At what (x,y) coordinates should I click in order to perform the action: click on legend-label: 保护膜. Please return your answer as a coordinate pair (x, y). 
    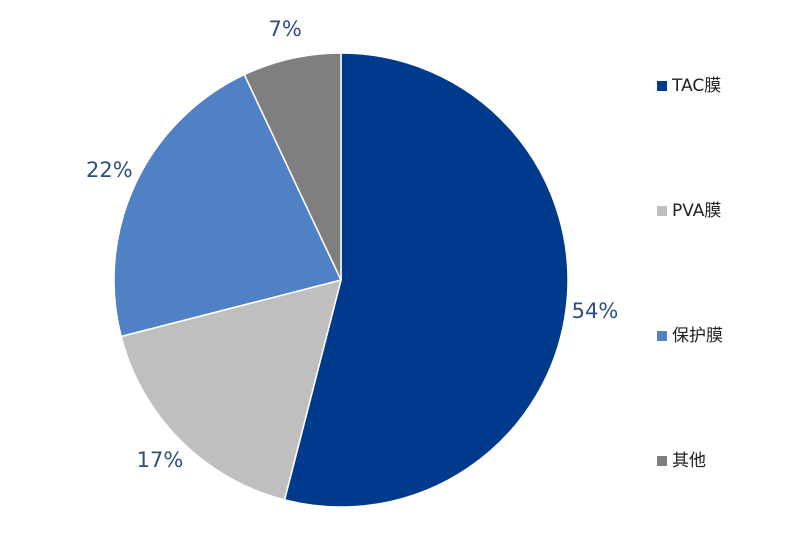
    Looking at the image, I should click on (697, 336).